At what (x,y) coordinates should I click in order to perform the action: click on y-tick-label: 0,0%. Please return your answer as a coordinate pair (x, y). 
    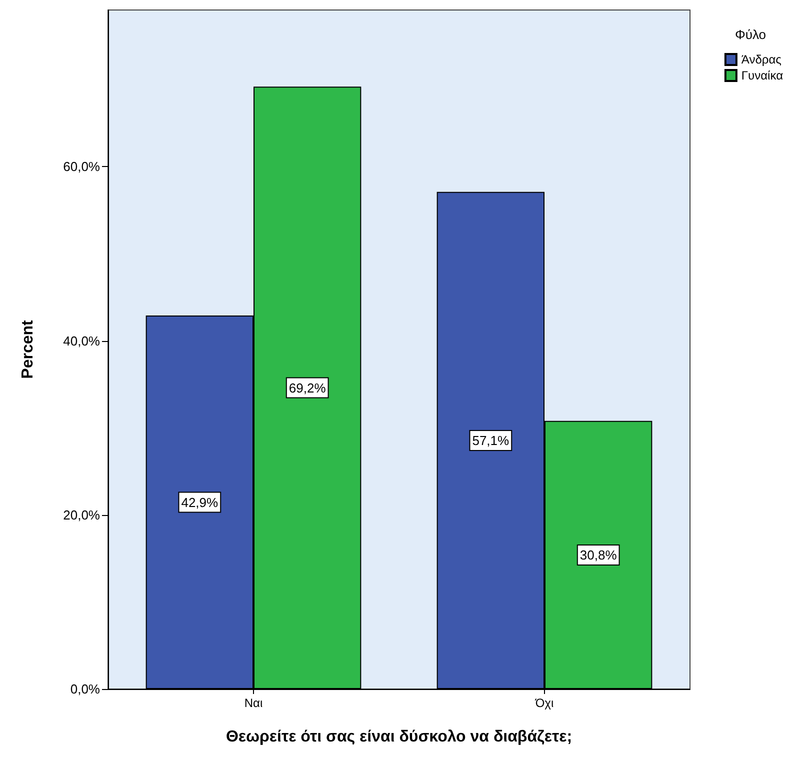
    Looking at the image, I should click on (85, 689).